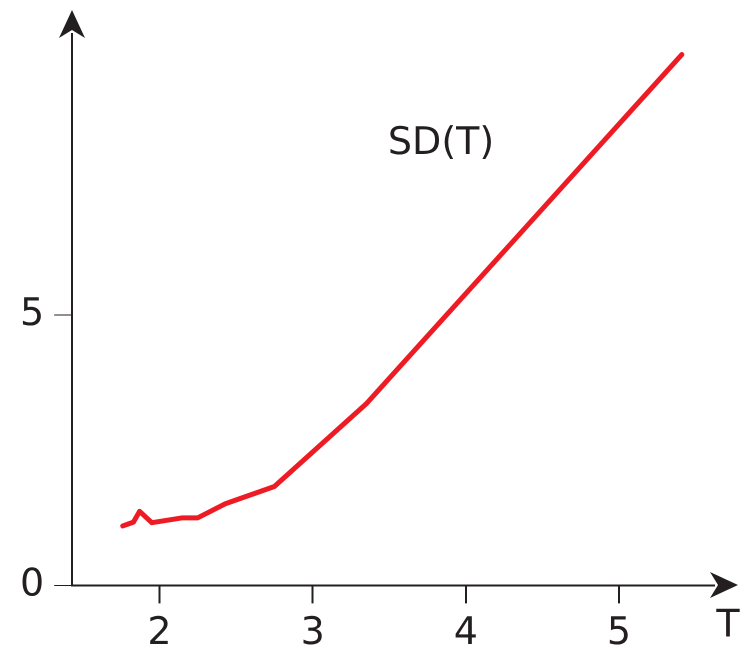 This screenshot has height=665, width=754. Describe the element at coordinates (466, 631) in the screenshot. I see `x-tick-label: 4` at that location.